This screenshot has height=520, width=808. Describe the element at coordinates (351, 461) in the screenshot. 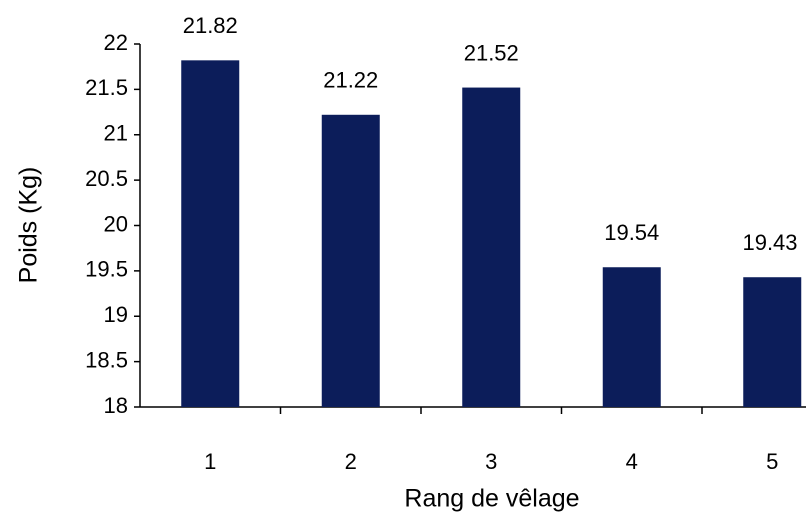

I see `x-tick-label: 2` at that location.